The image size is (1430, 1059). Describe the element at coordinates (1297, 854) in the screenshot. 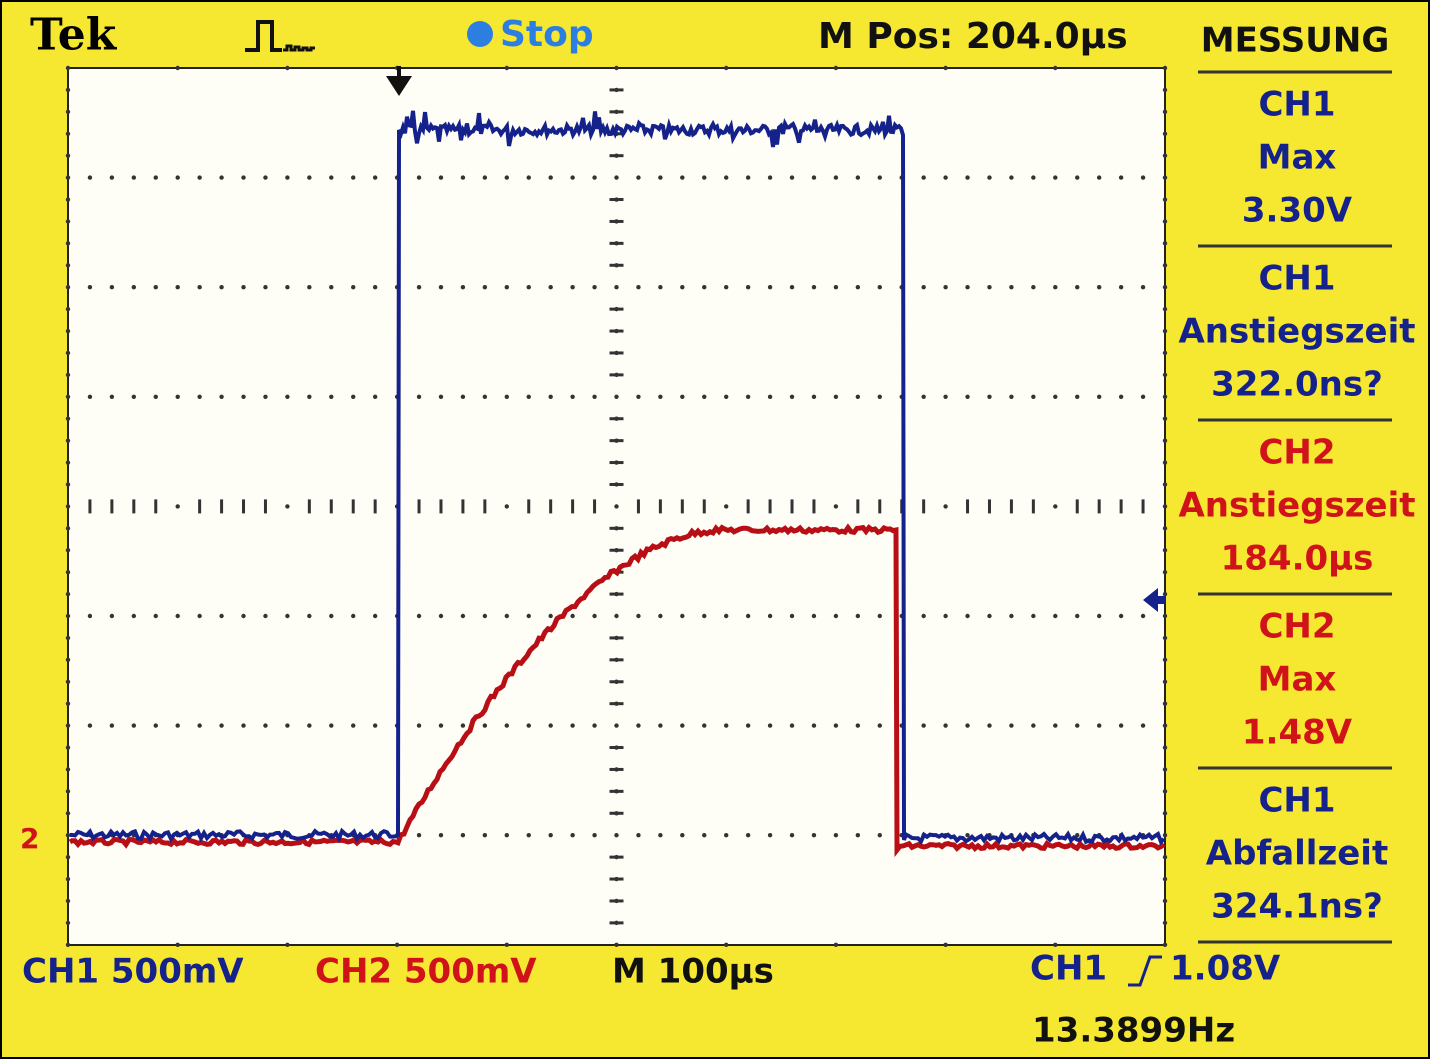

I see `meas-name: Abfallzeit` at that location.